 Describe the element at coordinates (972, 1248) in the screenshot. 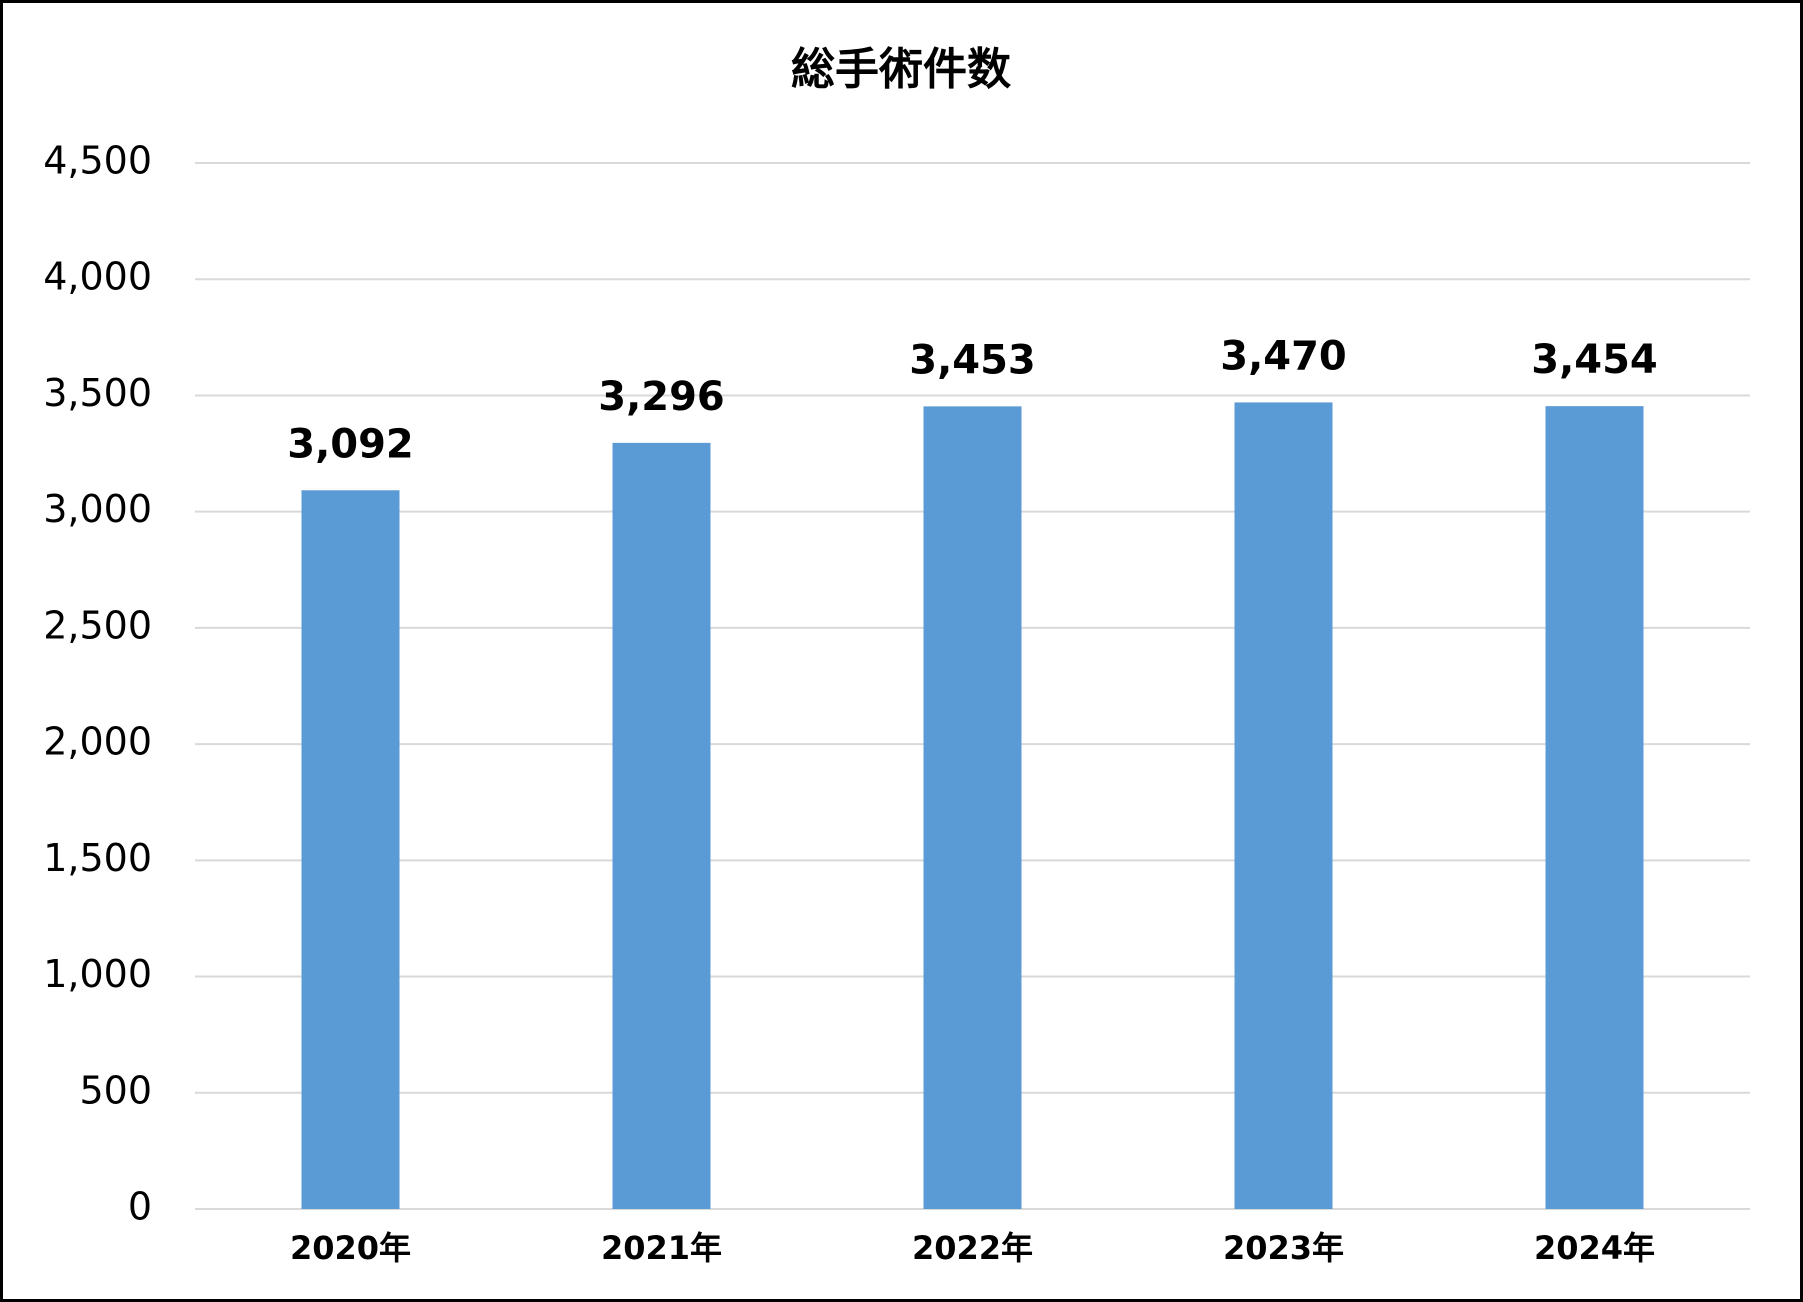

I see `x-tick-label: 2022年` at that location.